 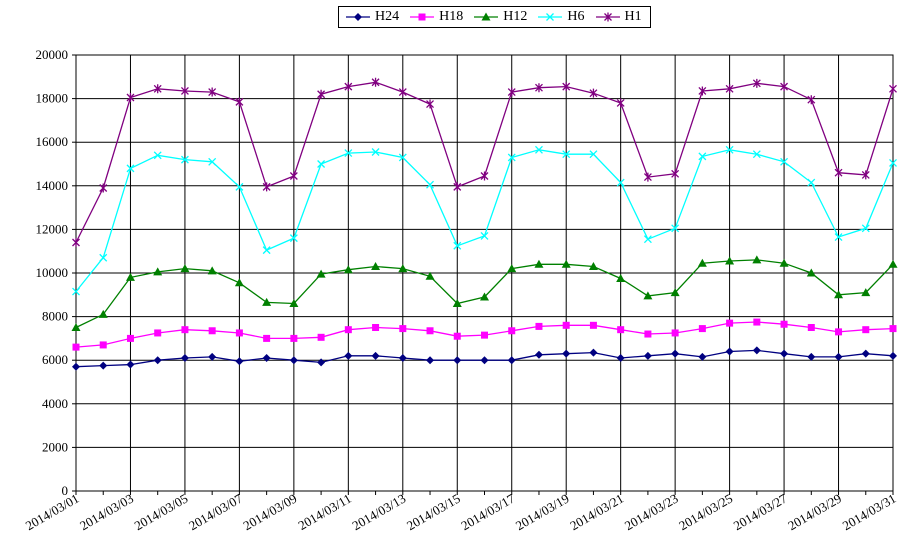 What do you see at coordinates (433, 512) in the screenshot?
I see `x-tick-label: 2014/03/15` at bounding box center [433, 512].